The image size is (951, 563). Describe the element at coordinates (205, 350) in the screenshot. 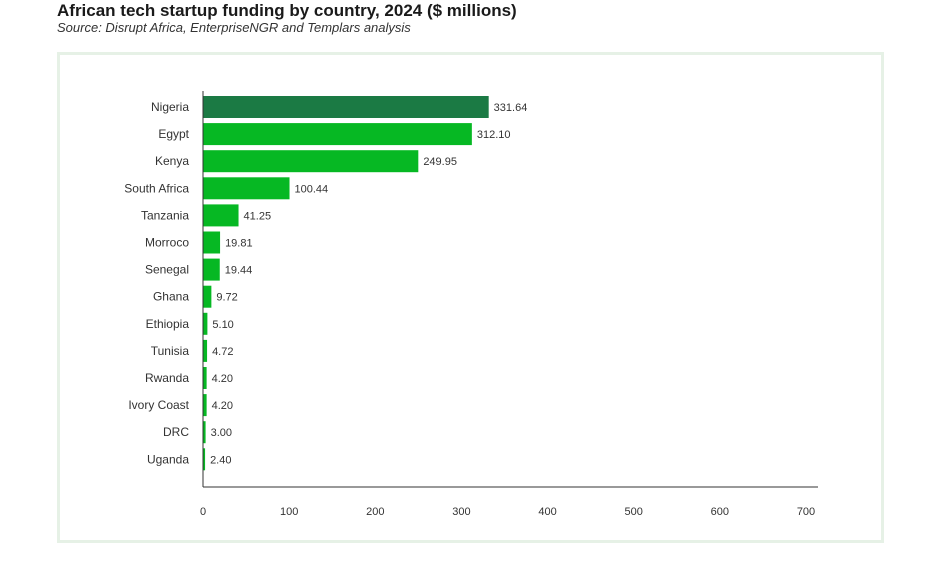

I see `bar-tunisia` at that location.